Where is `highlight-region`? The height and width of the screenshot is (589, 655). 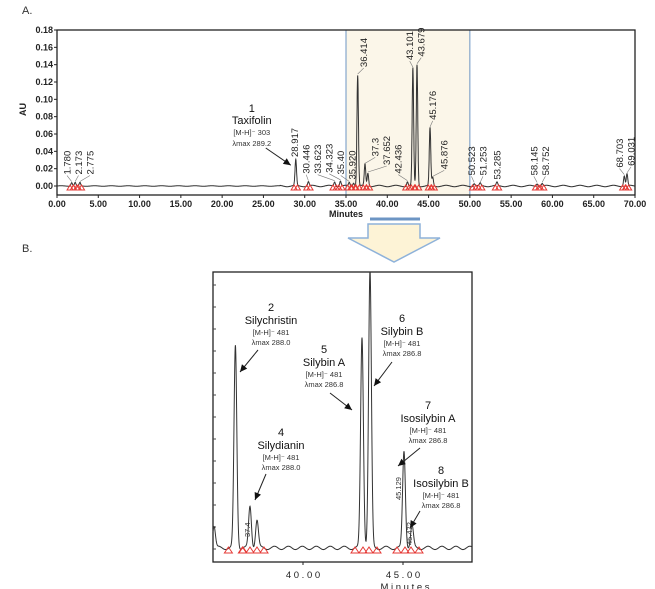
highlight-region is located at coordinates (408, 112).